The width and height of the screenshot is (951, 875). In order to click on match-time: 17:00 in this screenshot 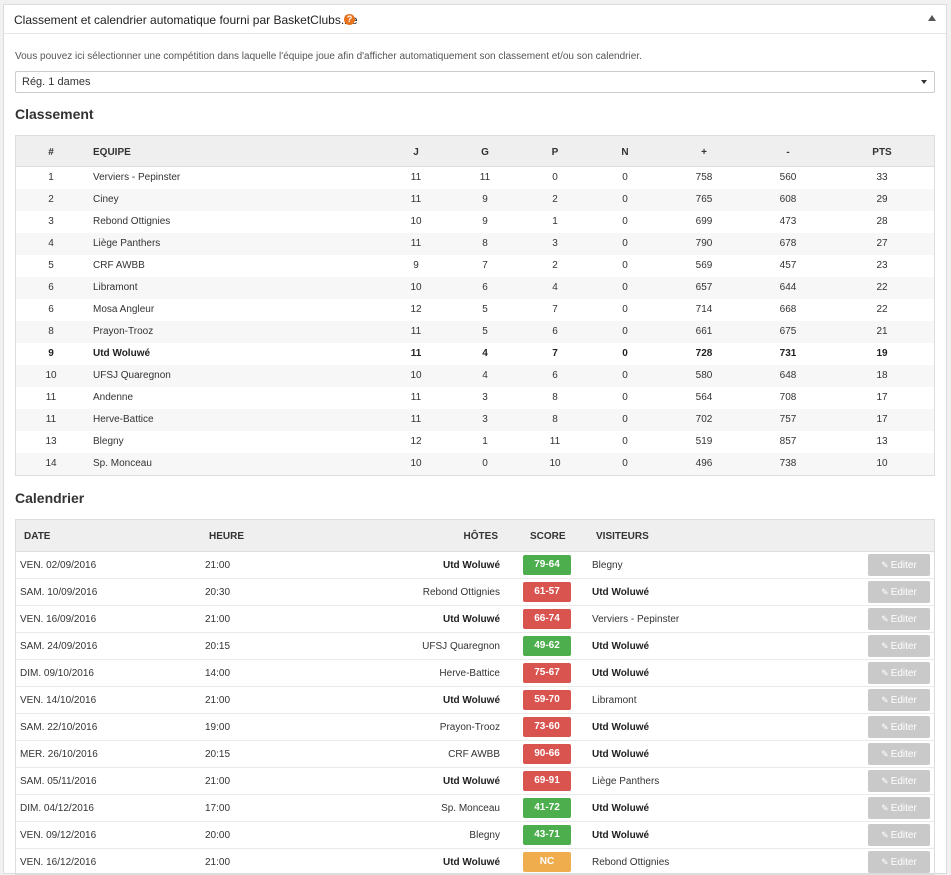, I will do `click(218, 808)`.